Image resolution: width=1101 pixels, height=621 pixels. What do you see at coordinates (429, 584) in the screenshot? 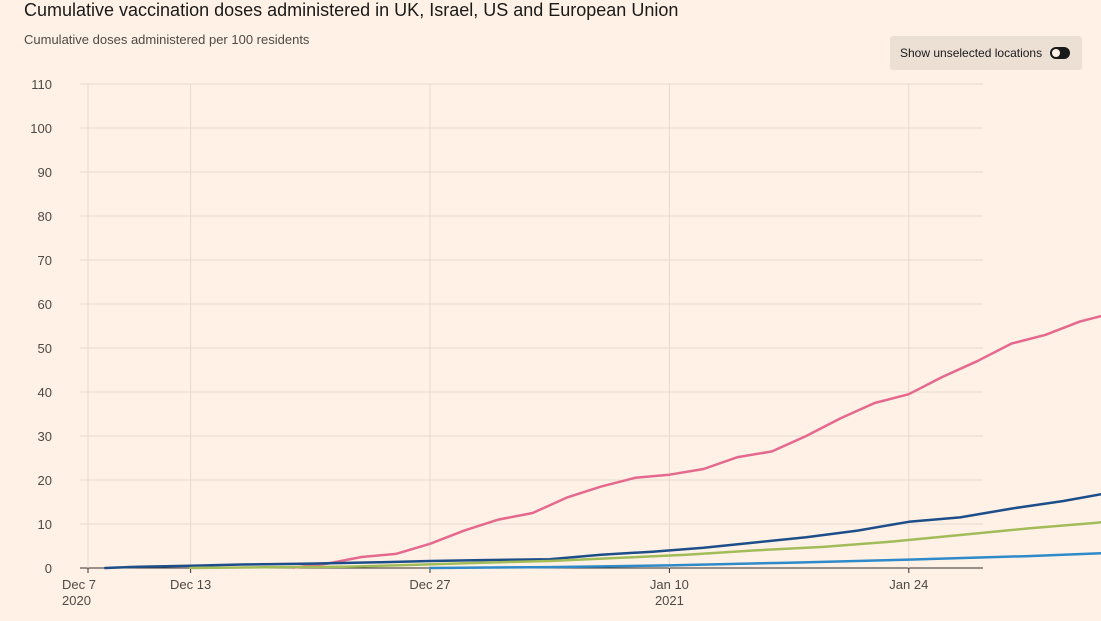
I see `x-tick-label: Dec 27` at bounding box center [429, 584].